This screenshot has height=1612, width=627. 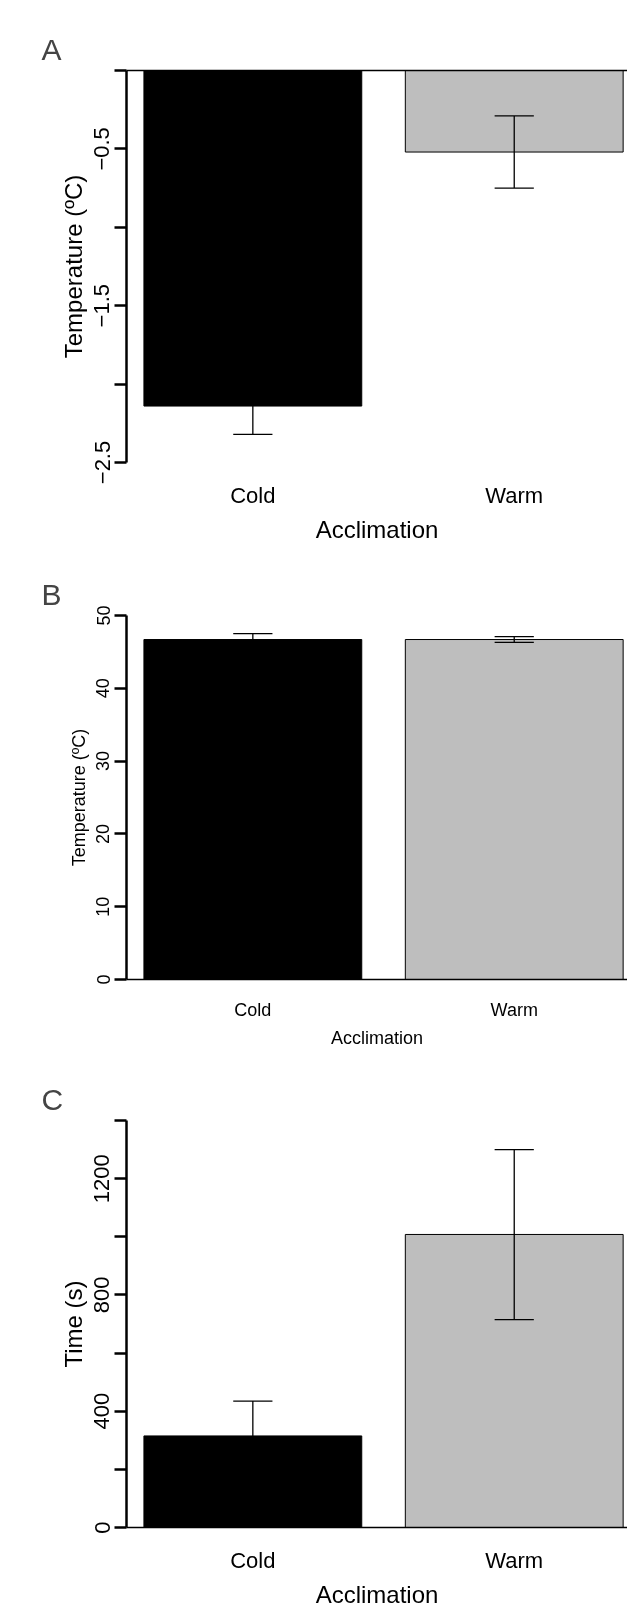 I want to click on chart-title: C, so click(x=52, y=1099).